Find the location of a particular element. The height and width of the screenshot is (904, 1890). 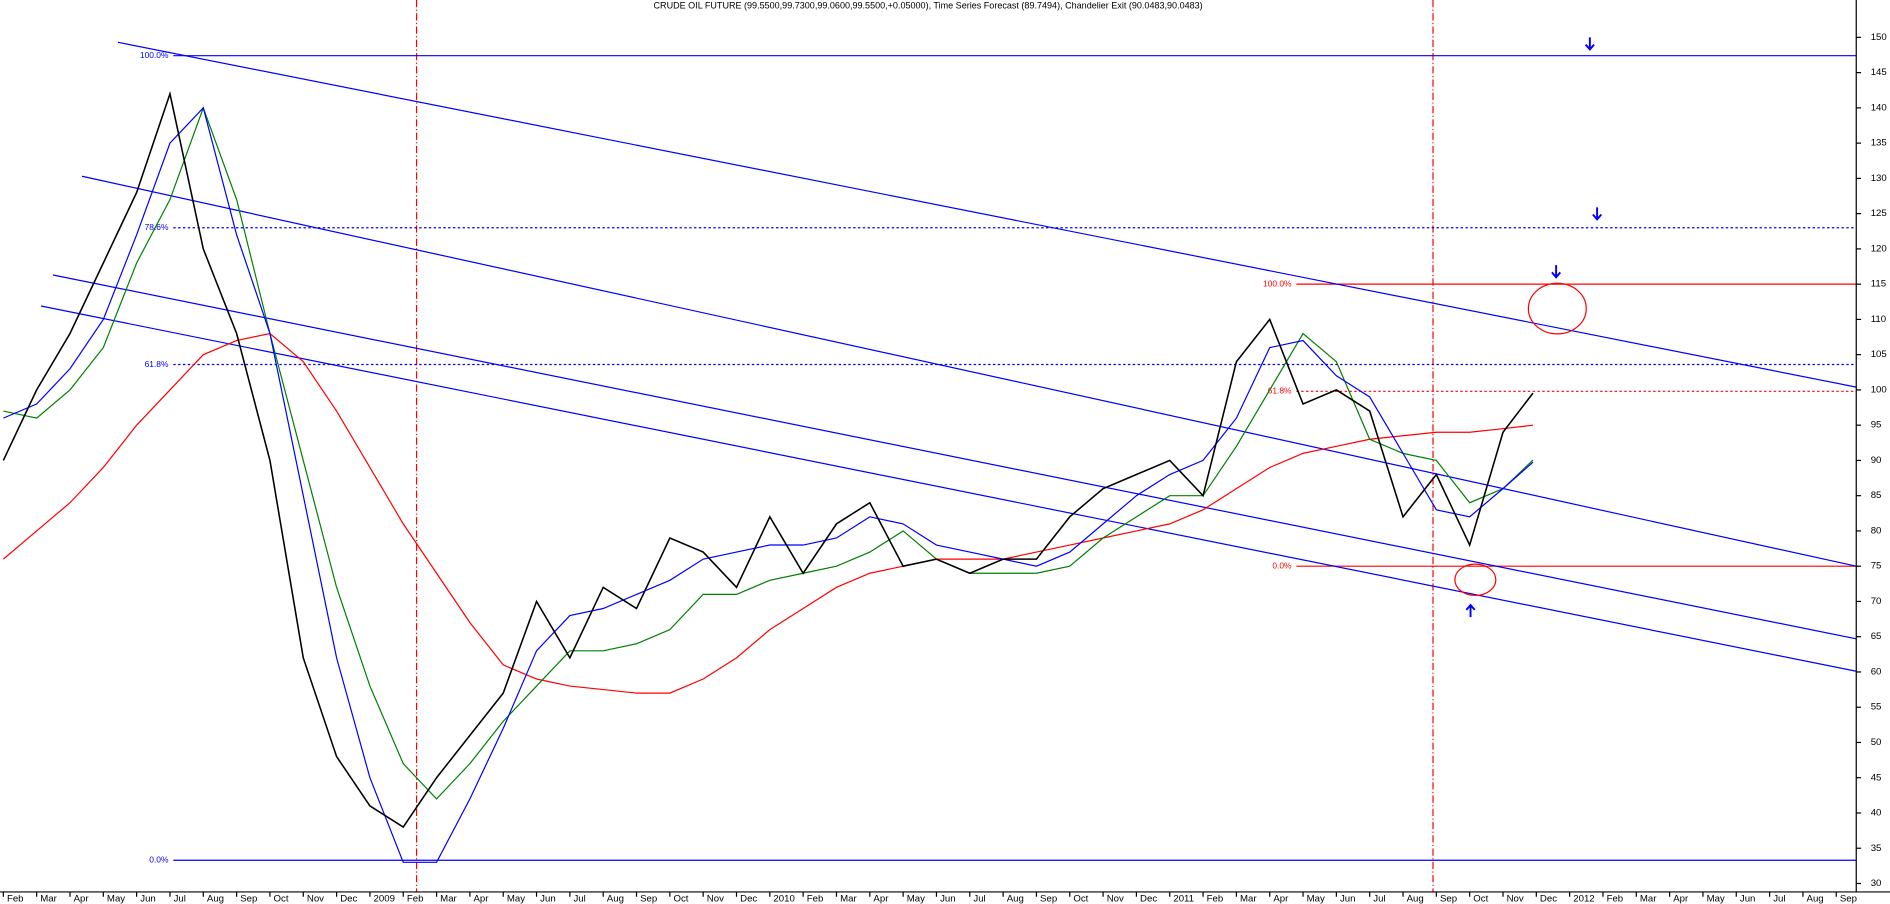

y-tick-label: 40 is located at coordinates (1876, 813).